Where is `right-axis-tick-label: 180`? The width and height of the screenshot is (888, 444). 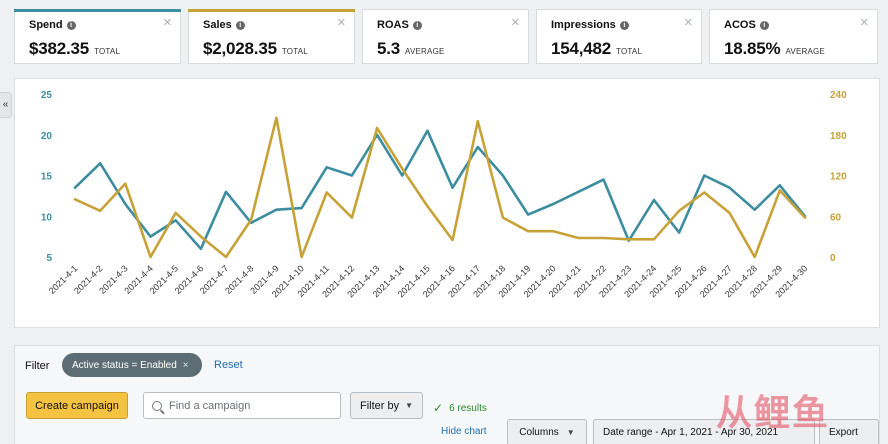
right-axis-tick-label: 180 is located at coordinates (838, 136).